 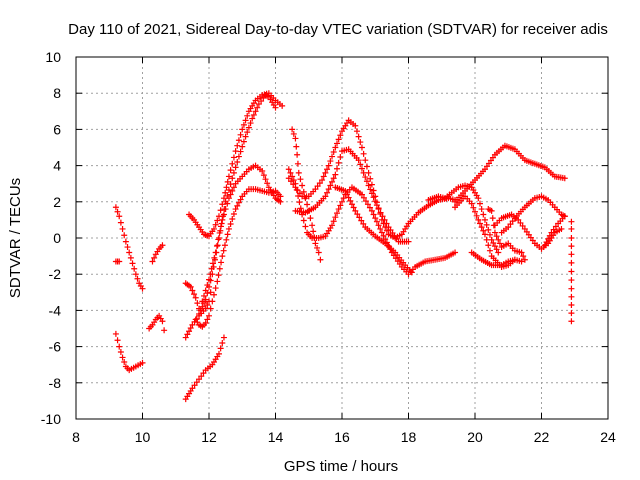 I want to click on y-tick-label: 2, so click(x=57, y=202).